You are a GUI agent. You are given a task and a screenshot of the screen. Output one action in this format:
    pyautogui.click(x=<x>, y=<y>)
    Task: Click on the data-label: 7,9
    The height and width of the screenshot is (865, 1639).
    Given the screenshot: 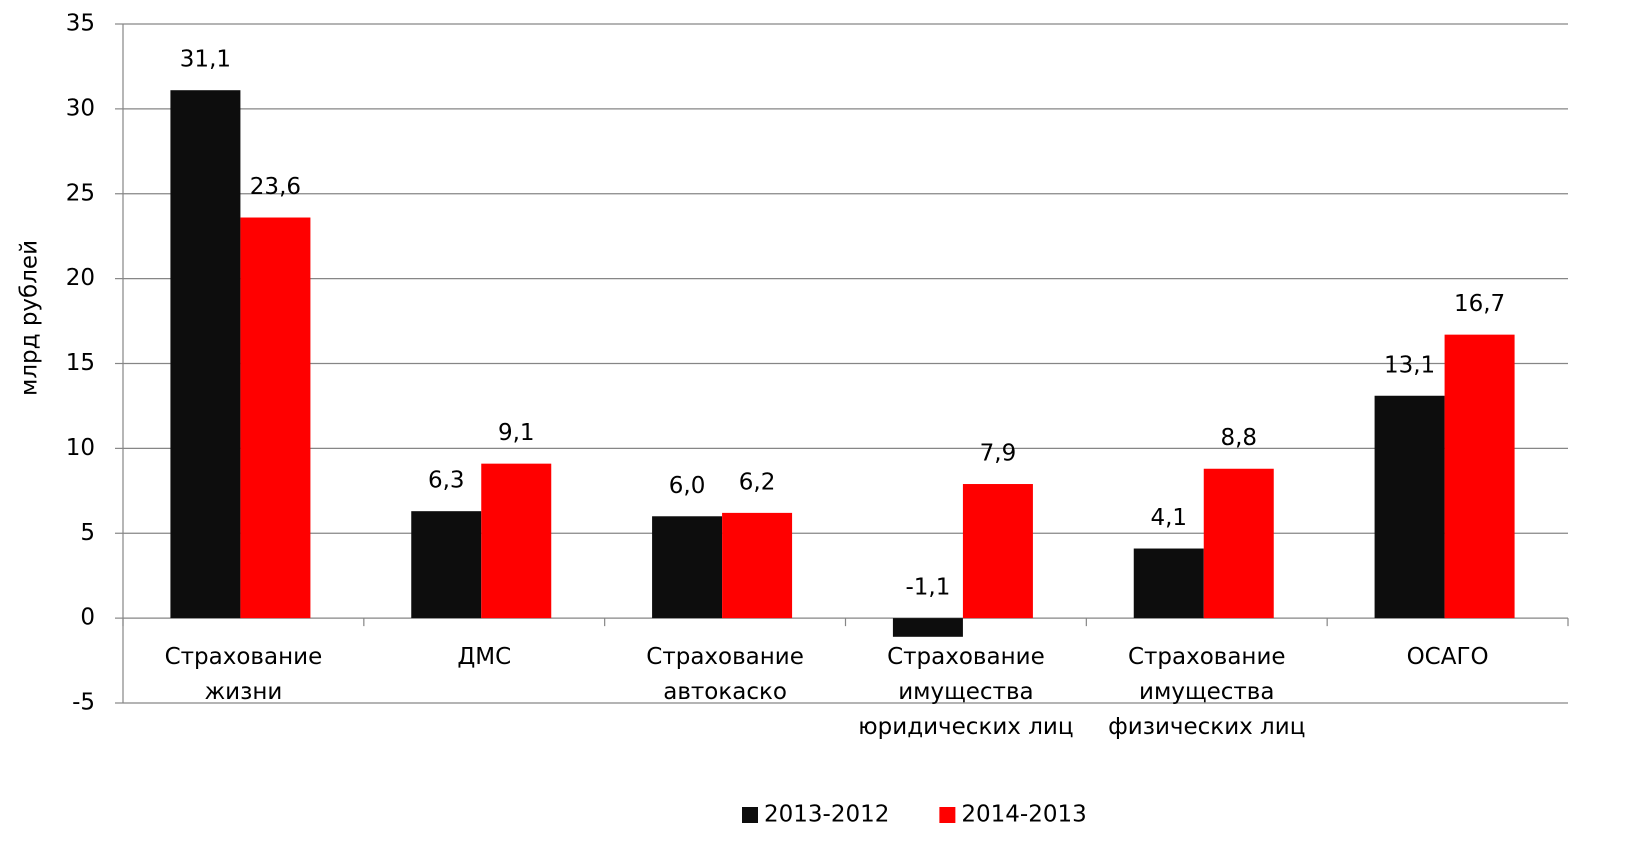 What is the action you would take?
    pyautogui.click(x=998, y=454)
    